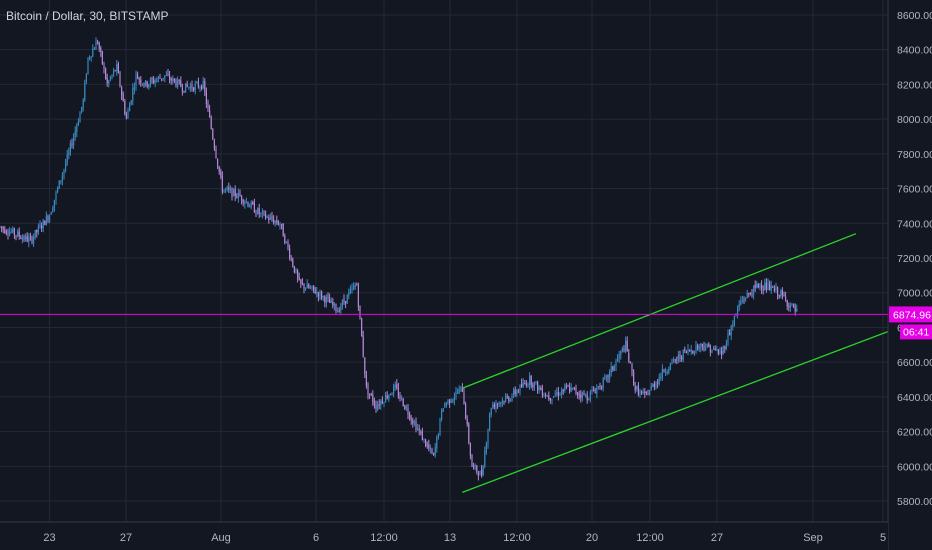 Image resolution: width=932 pixels, height=550 pixels. I want to click on time-tick-label: 27, so click(126, 538).